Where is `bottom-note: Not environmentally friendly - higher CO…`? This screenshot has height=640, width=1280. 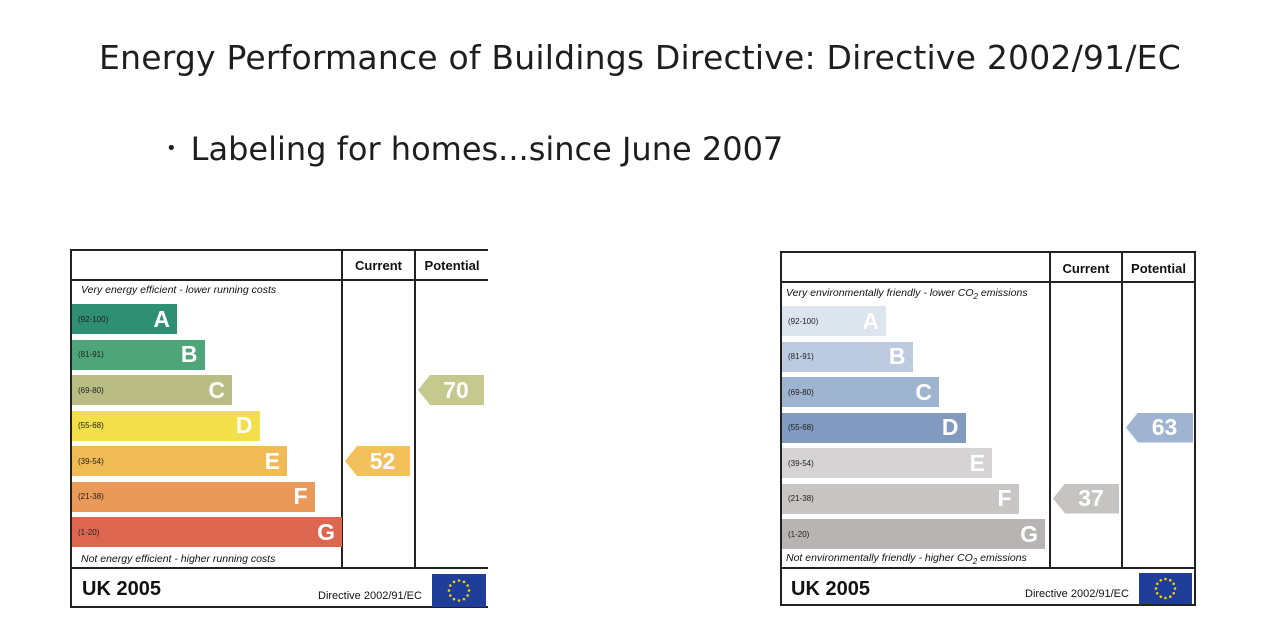 bottom-note: Not environmentally friendly - higher CO… is located at coordinates (906, 559).